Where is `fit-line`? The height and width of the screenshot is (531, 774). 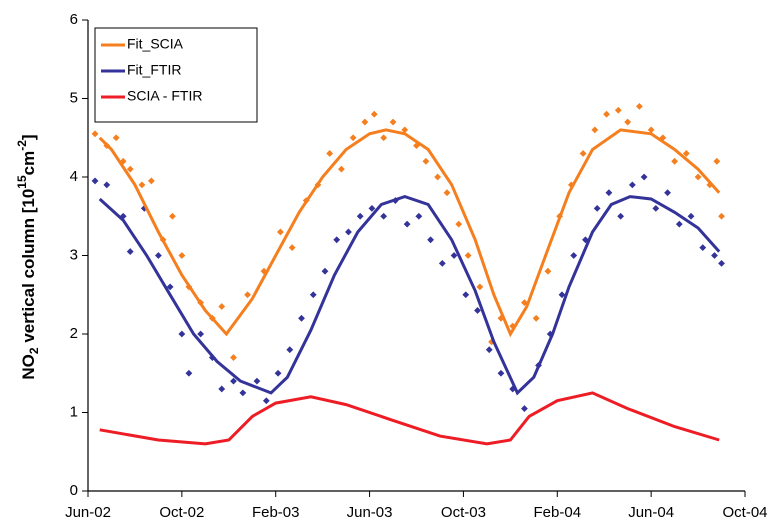
fit-line is located at coordinates (409, 418).